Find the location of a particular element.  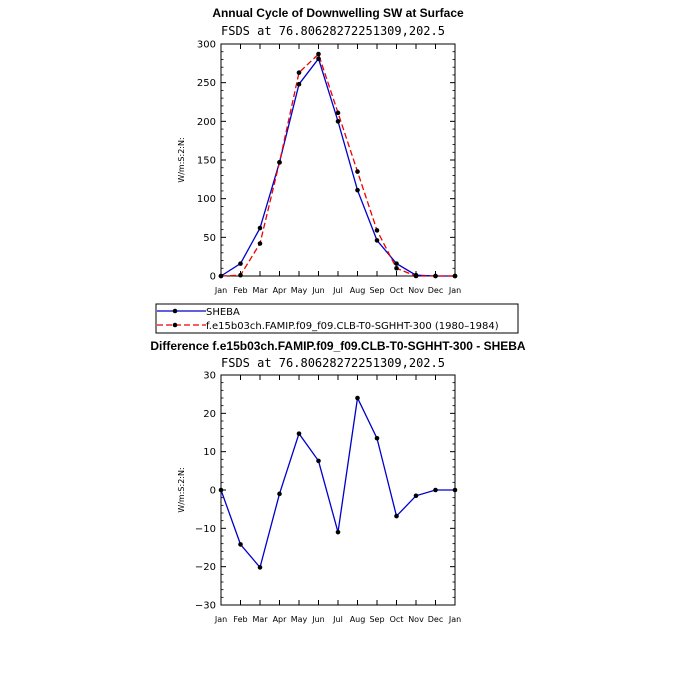

bot-ytick-label: 30 is located at coordinates (209, 376).